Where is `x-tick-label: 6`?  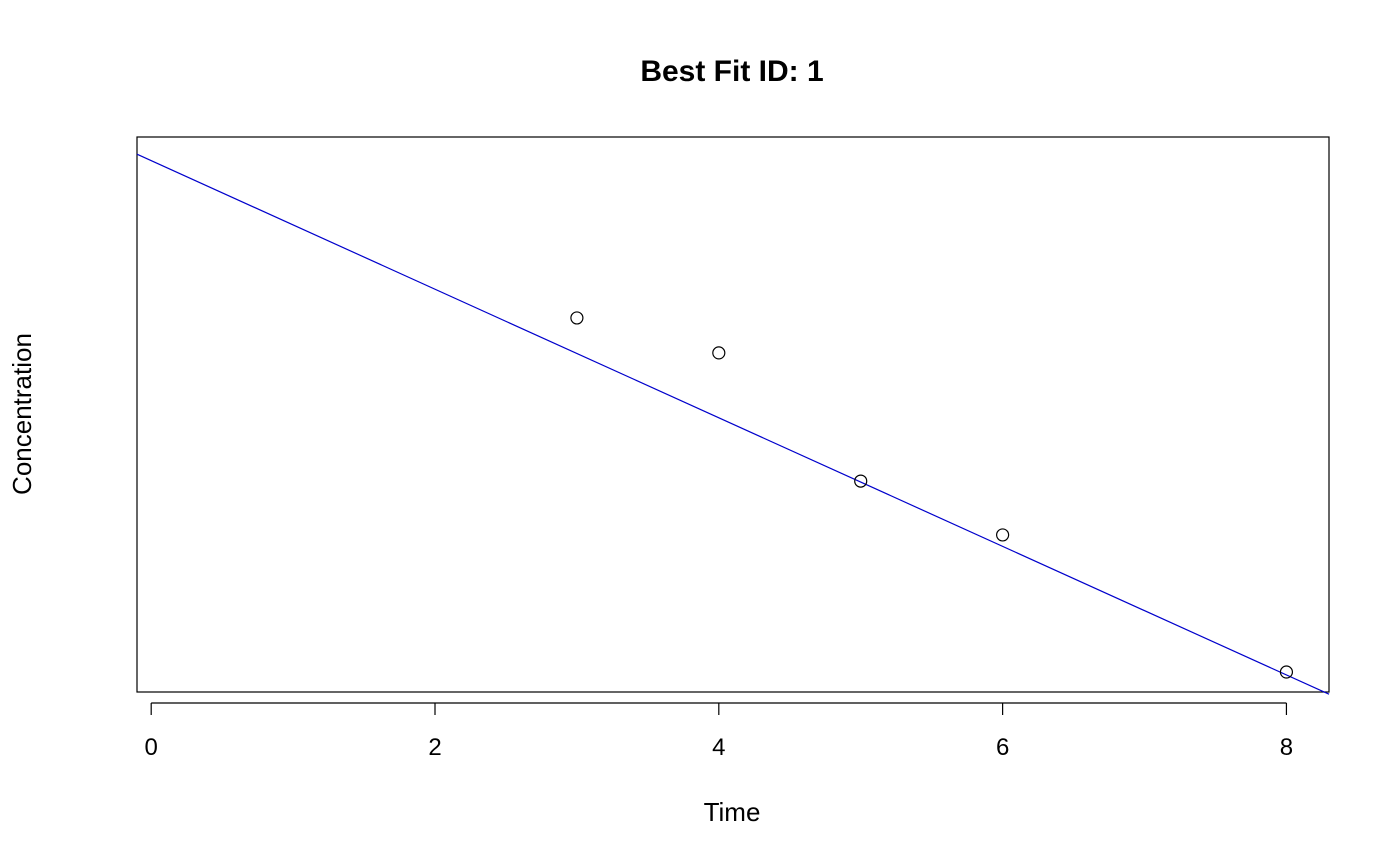
x-tick-label: 6 is located at coordinates (1002, 747).